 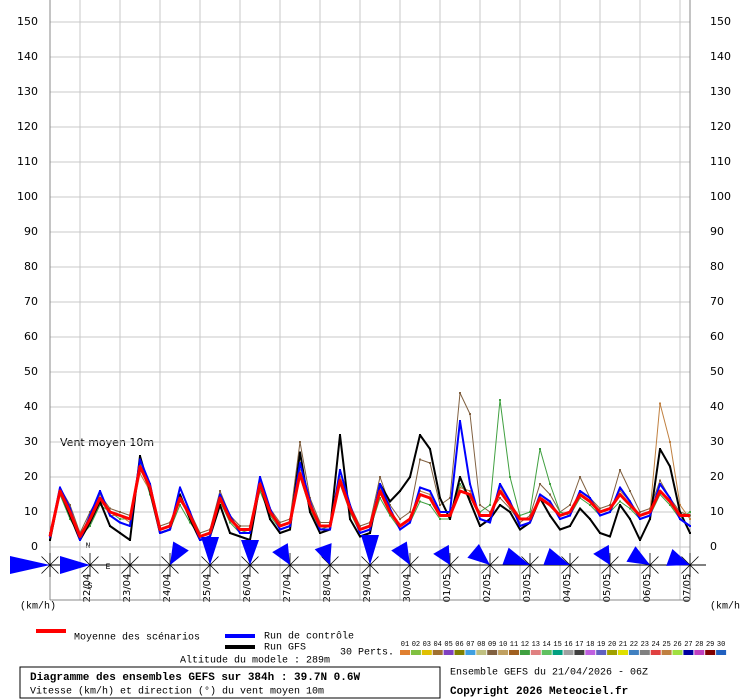 I want to click on y-tick-label-right: 130, so click(x=720, y=91).